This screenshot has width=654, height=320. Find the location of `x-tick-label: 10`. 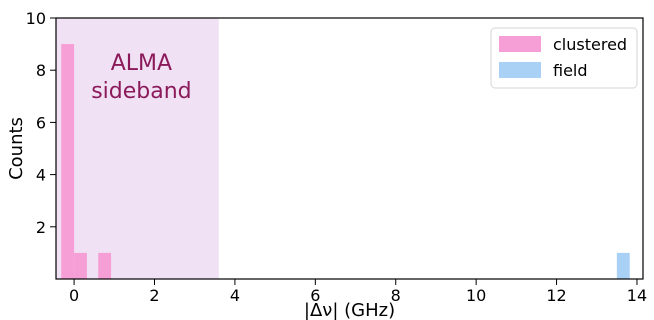

x-tick-label: 10 is located at coordinates (476, 295).